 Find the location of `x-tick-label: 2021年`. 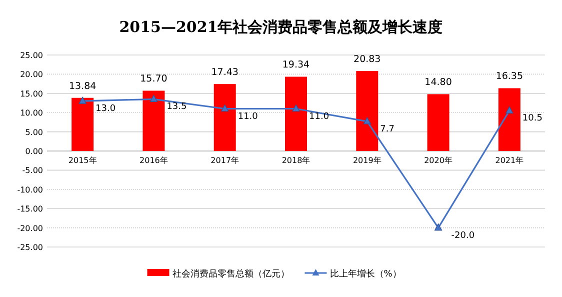

x-tick-label: 2021年 is located at coordinates (509, 160).